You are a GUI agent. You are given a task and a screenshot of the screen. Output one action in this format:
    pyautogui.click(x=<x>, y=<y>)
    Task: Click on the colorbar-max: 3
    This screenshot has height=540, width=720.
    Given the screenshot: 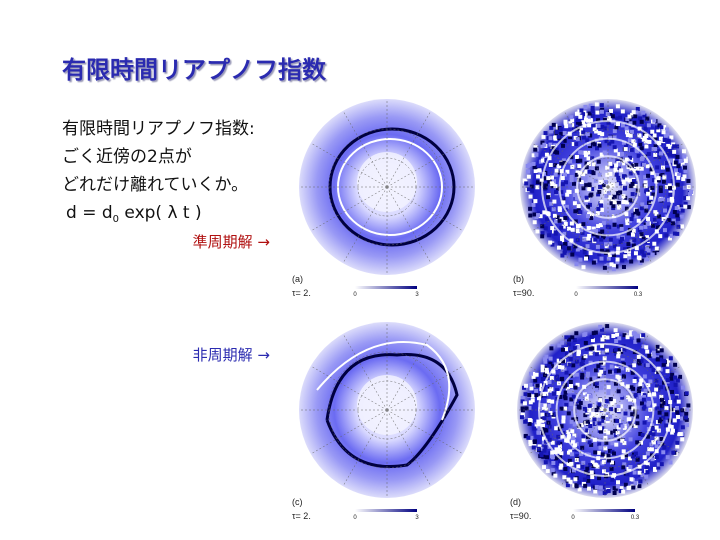 What is the action you would take?
    pyautogui.click(x=417, y=295)
    